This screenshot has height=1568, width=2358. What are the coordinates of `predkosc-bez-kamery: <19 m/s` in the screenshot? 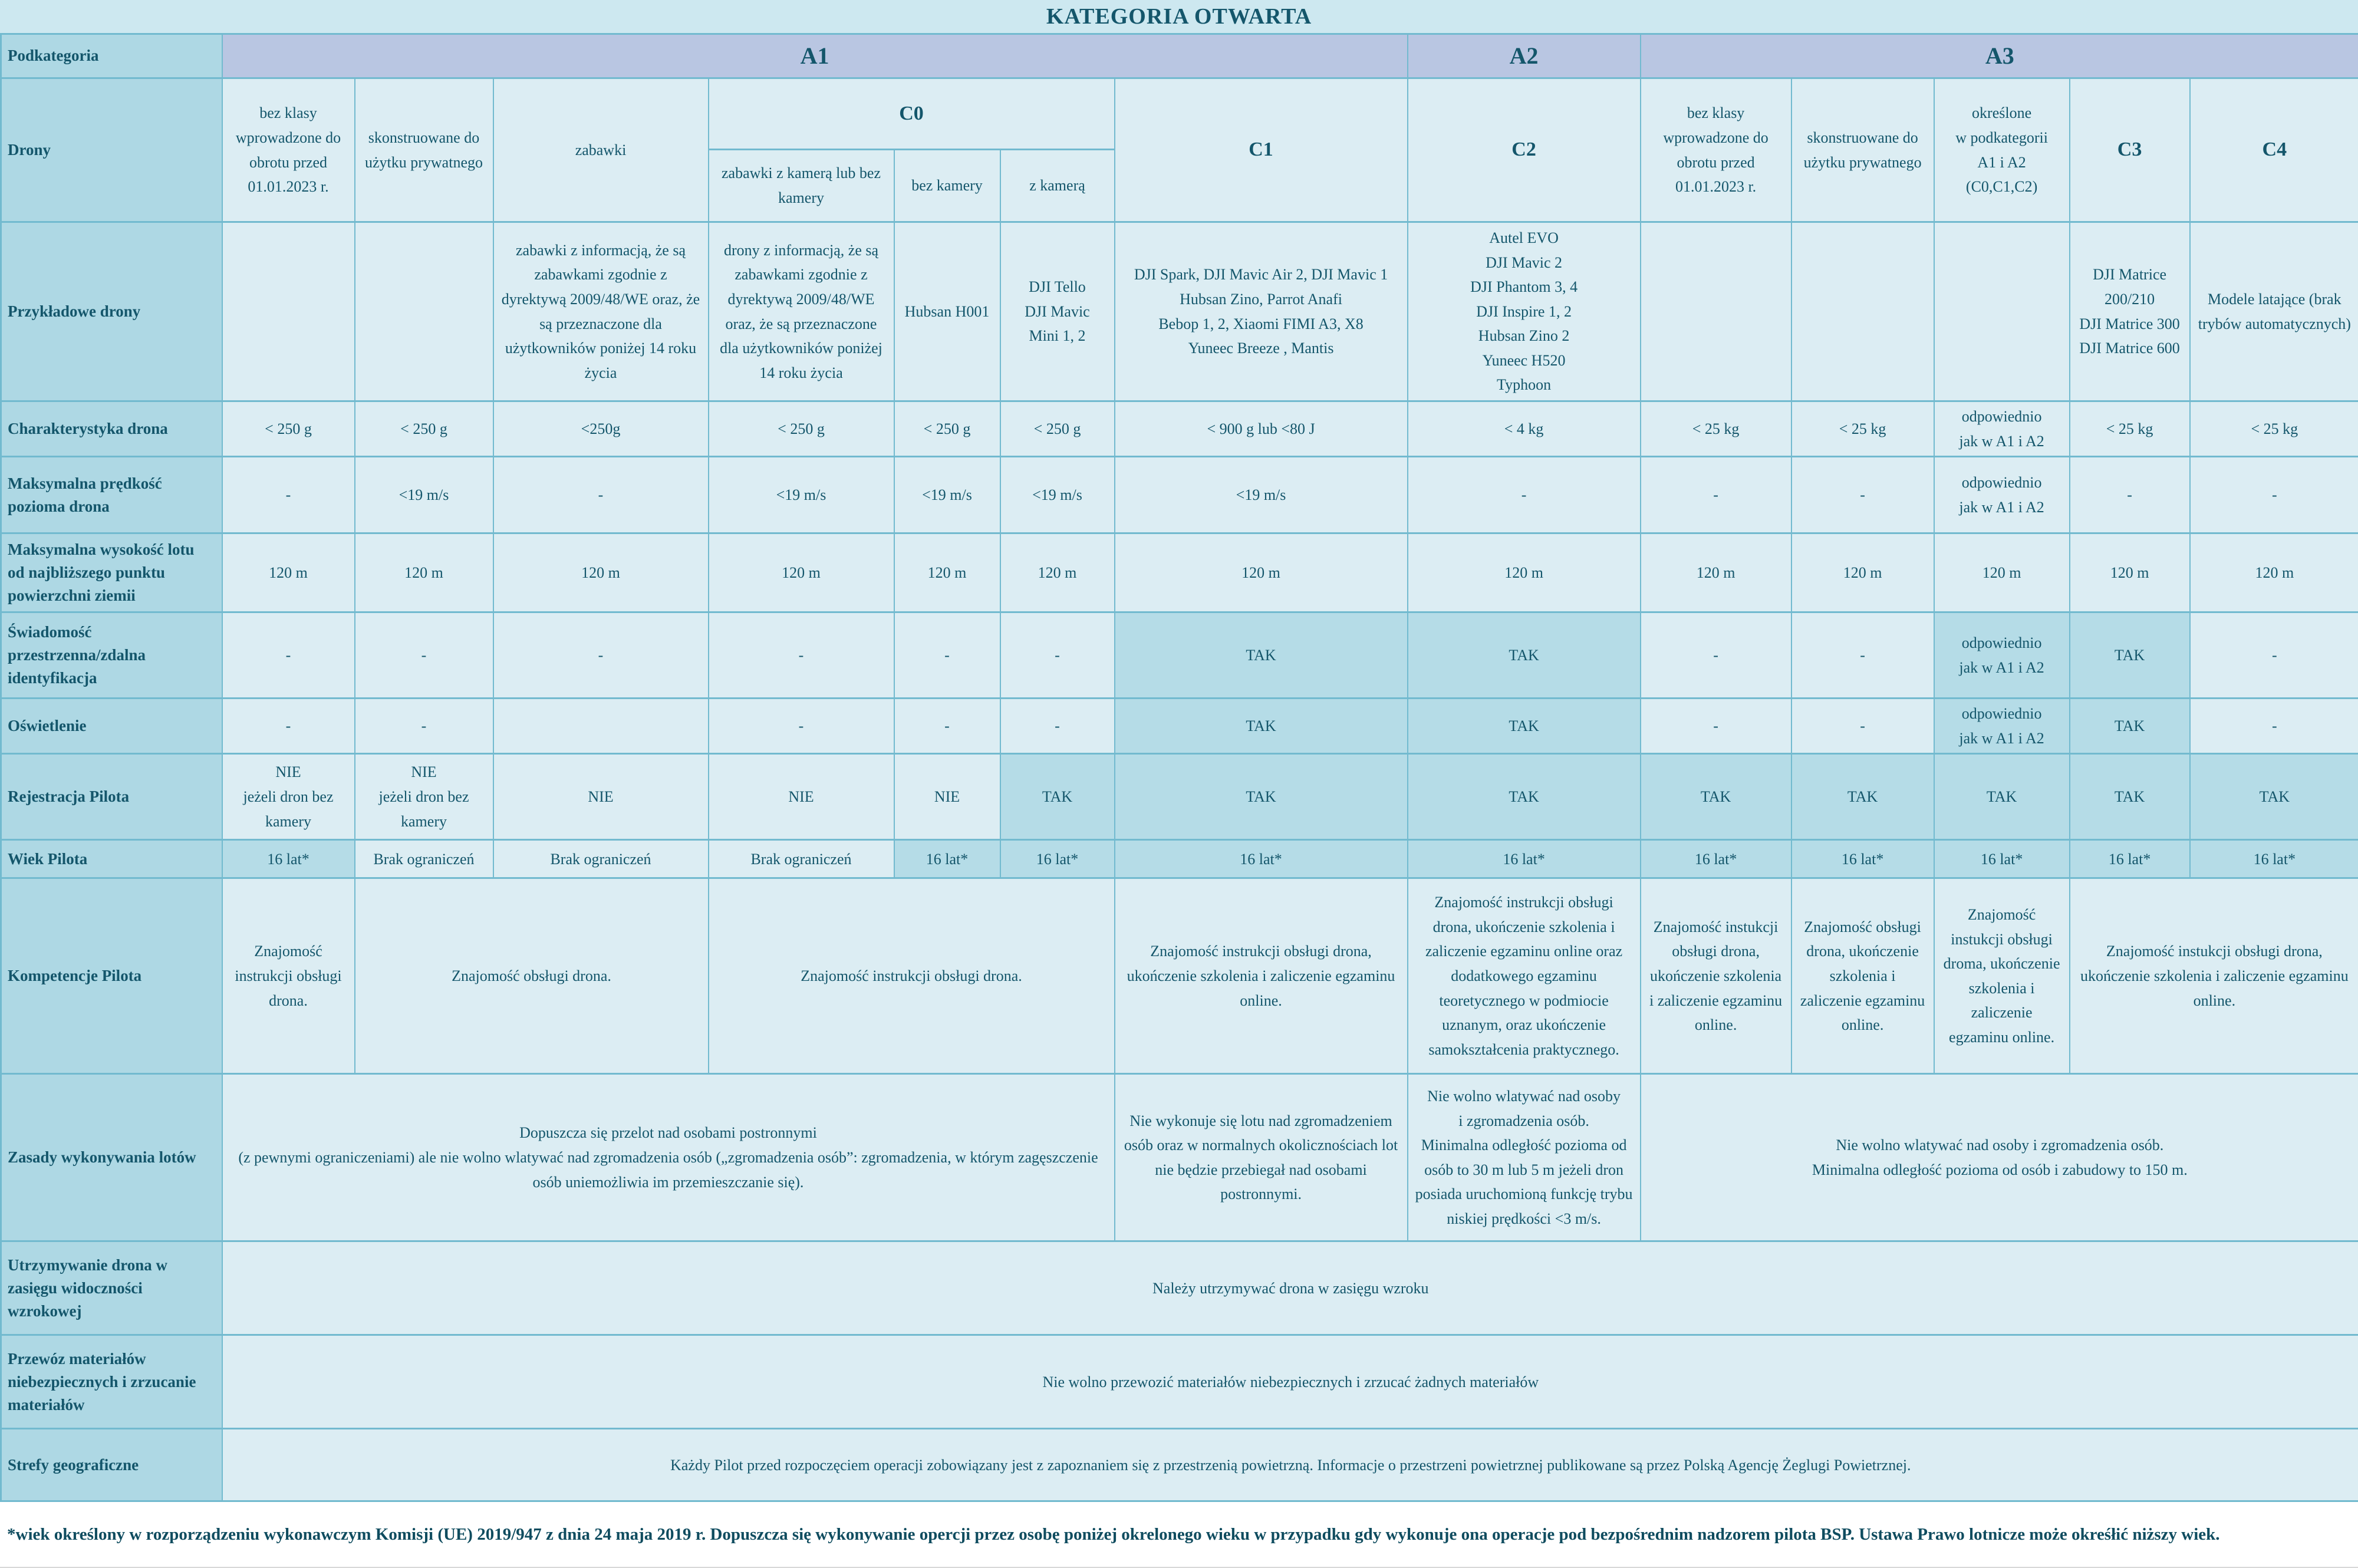 It's located at (947, 495).